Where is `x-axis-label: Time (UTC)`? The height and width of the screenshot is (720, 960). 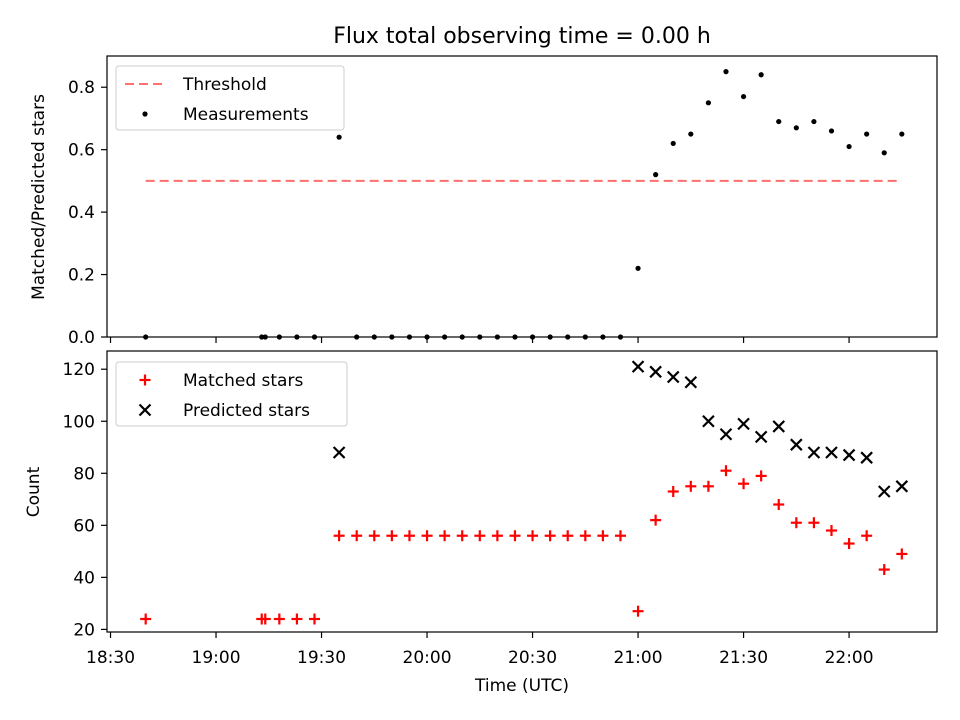
x-axis-label: Time (UTC) is located at coordinates (521, 686).